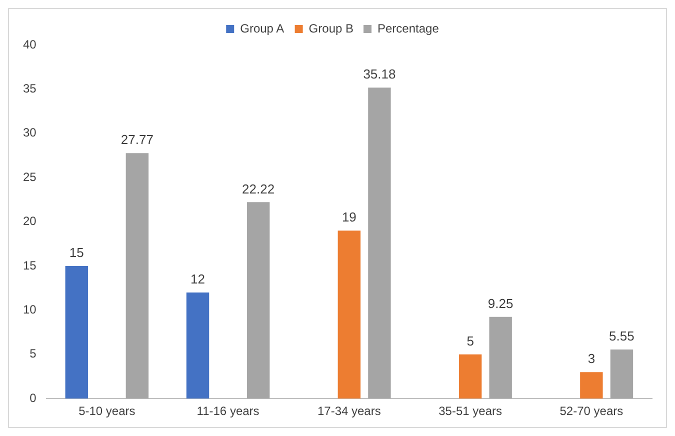 The height and width of the screenshot is (436, 675). Describe the element at coordinates (349, 217) in the screenshot. I see `data-label: 19` at that location.